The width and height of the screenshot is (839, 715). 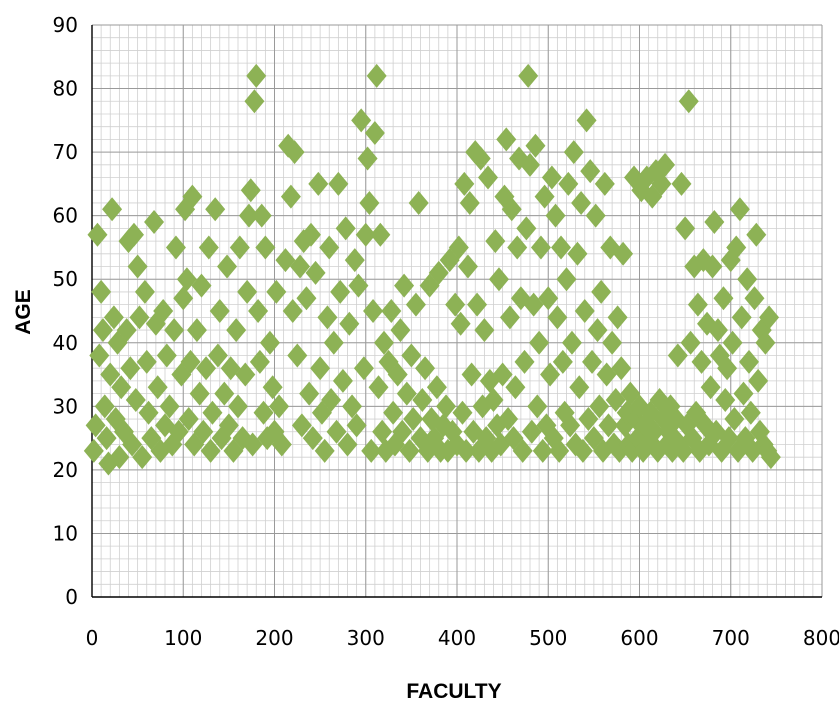 What do you see at coordinates (366, 638) in the screenshot?
I see `x-tick-label: 300` at bounding box center [366, 638].